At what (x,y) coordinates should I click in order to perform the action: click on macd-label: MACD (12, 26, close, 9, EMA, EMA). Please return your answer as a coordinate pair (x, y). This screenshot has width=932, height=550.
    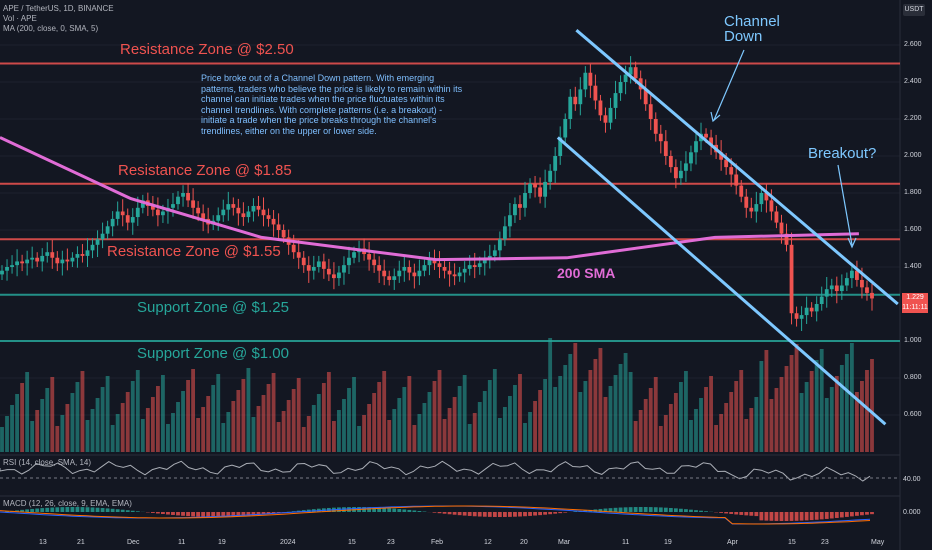
    Looking at the image, I should click on (67, 503).